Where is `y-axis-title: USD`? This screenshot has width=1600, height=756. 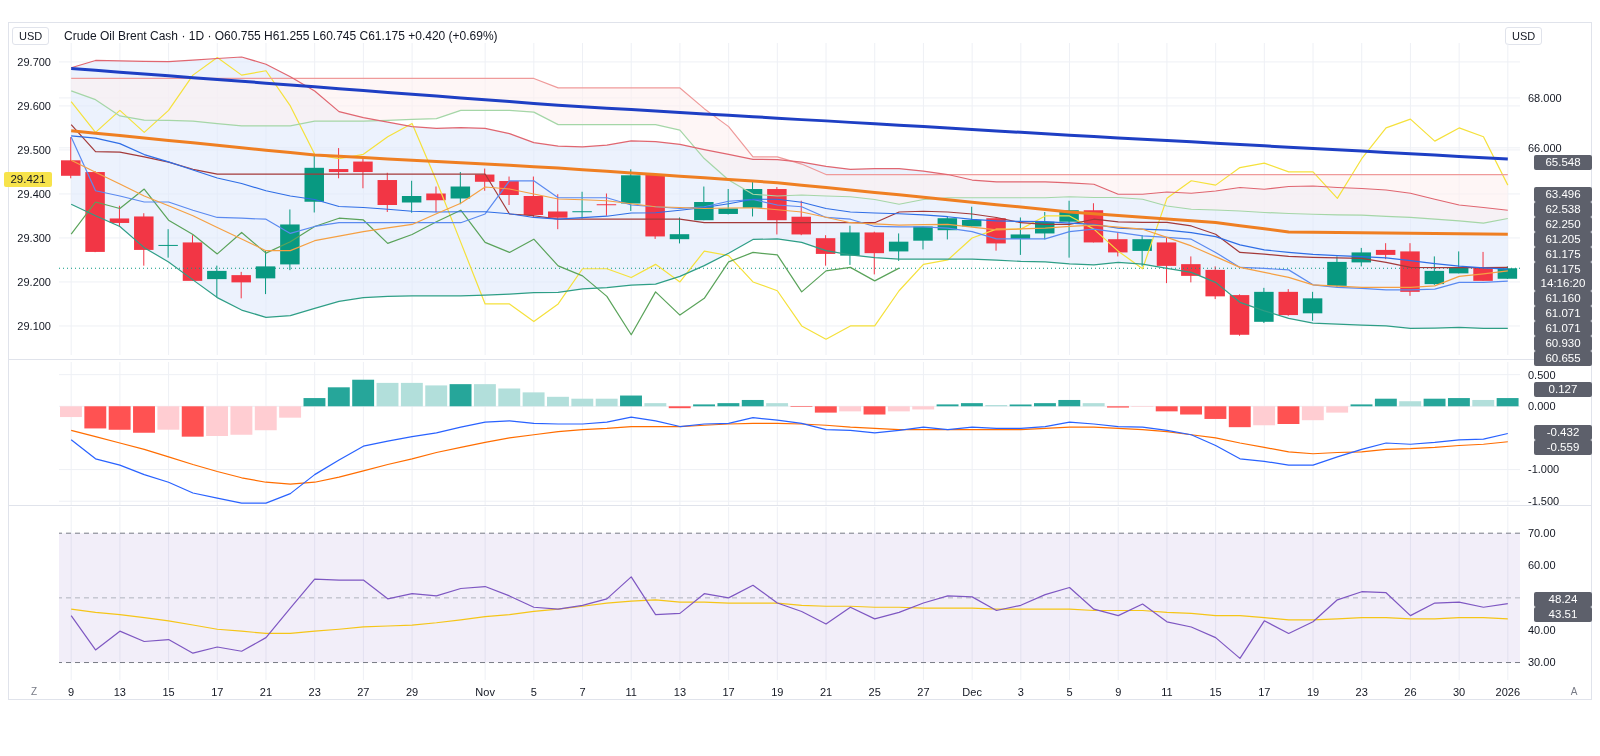
y-axis-title: USD is located at coordinates (1524, 36).